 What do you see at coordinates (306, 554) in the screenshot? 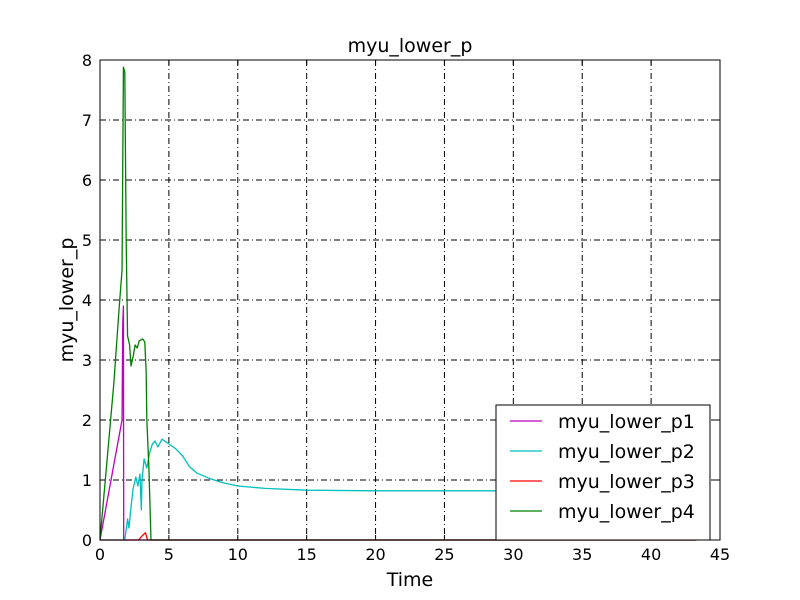
I see `x-tick-label: 15` at bounding box center [306, 554].